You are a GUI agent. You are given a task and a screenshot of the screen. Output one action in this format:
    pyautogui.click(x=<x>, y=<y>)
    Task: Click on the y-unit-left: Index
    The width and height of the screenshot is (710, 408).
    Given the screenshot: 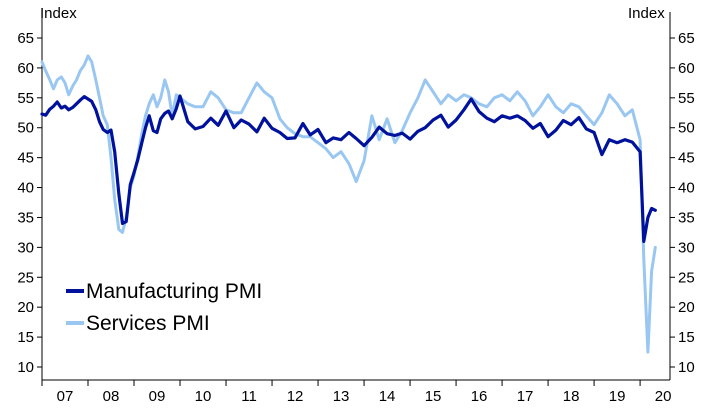 What is the action you would take?
    pyautogui.click(x=58, y=13)
    